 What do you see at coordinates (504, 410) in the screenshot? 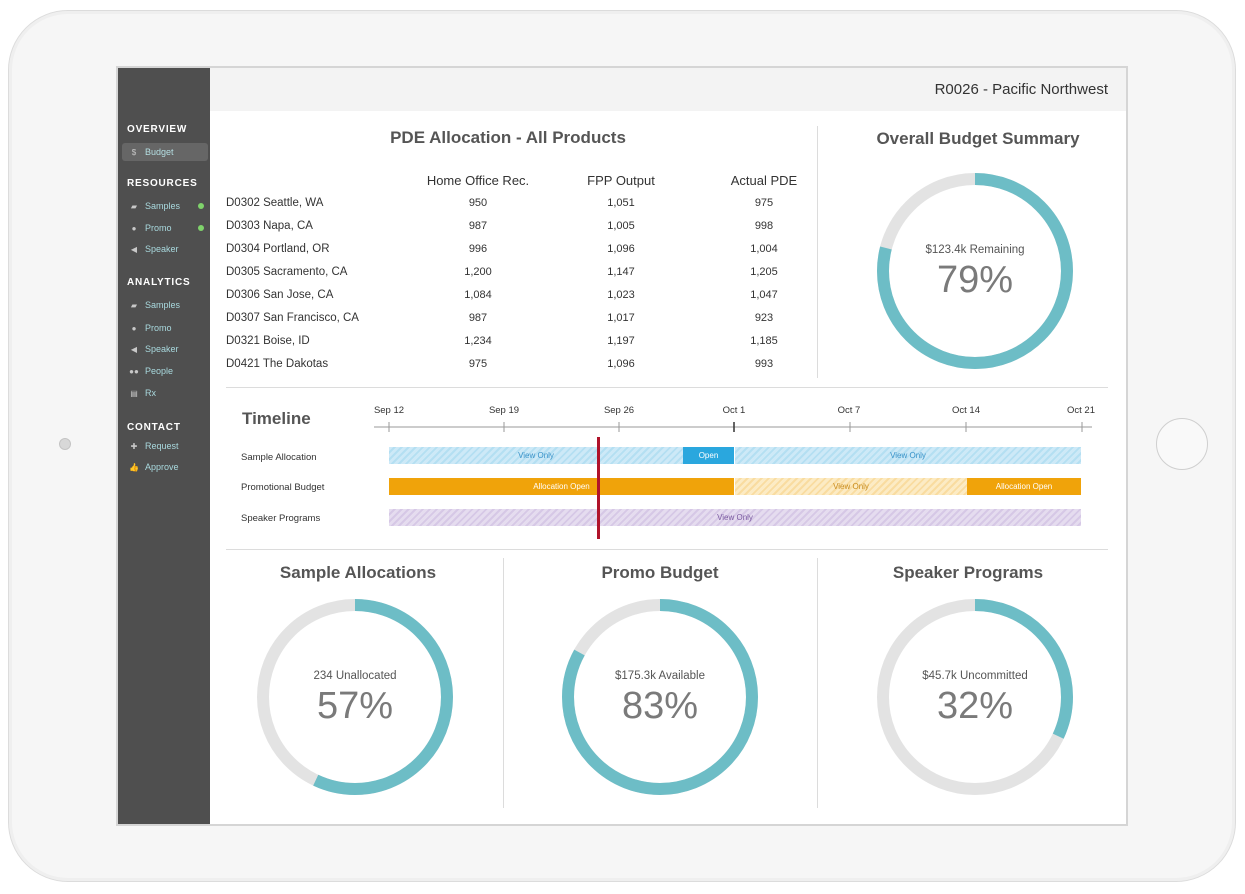
I see `timeline-date: Sep 19` at bounding box center [504, 410].